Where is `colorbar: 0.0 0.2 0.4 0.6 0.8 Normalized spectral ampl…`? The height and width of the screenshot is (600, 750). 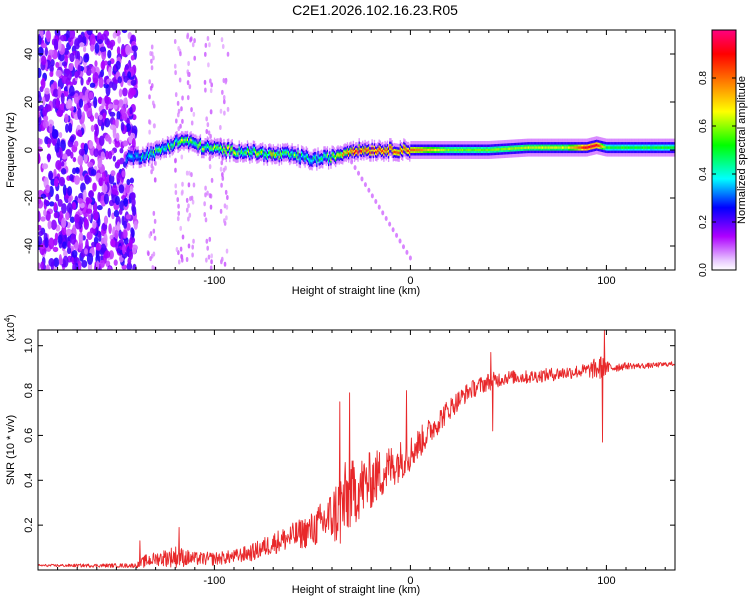 colorbar: 0.0 0.2 0.4 0.6 0.8 Normalized spectral ampl… is located at coordinates (723, 153).